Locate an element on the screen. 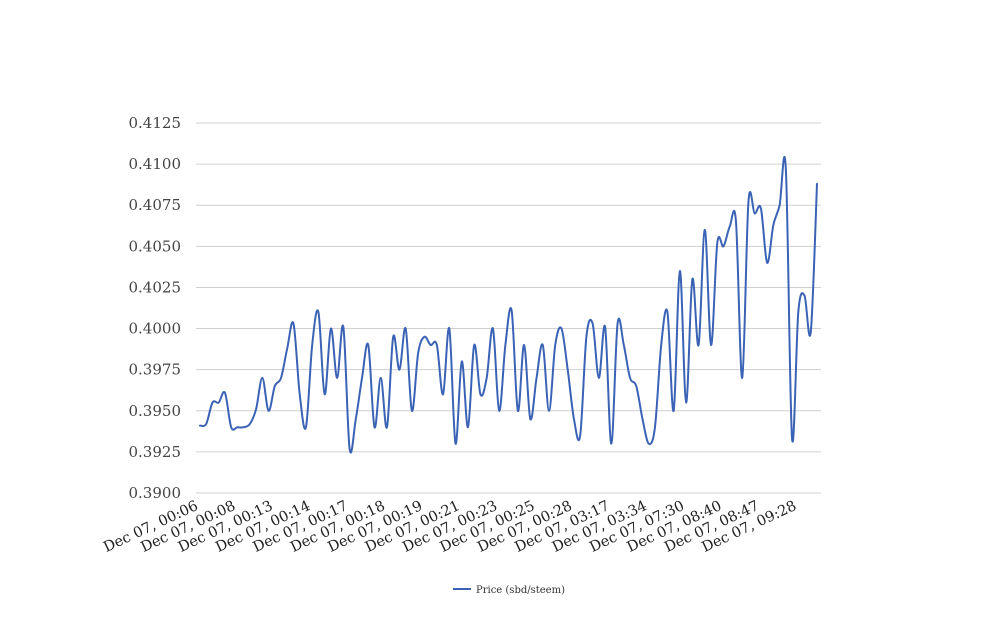 The height and width of the screenshot is (620, 1008). y-tick-label: 0.4100 is located at coordinates (155, 164).